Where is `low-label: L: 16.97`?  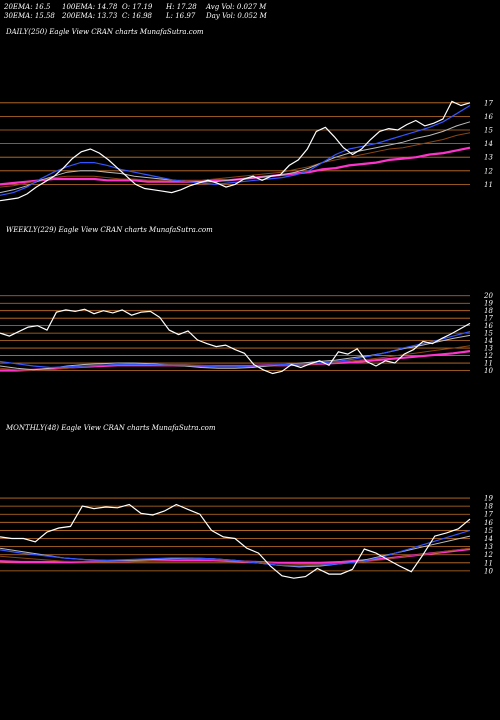
low-label: L: 16.97 is located at coordinates (181, 16).